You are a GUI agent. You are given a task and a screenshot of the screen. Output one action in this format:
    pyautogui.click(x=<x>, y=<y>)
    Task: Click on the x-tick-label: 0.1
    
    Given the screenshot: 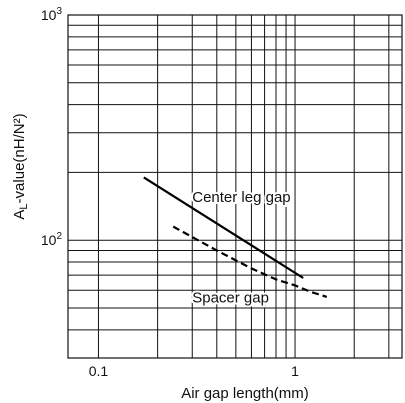 What is the action you would take?
    pyautogui.click(x=99, y=371)
    